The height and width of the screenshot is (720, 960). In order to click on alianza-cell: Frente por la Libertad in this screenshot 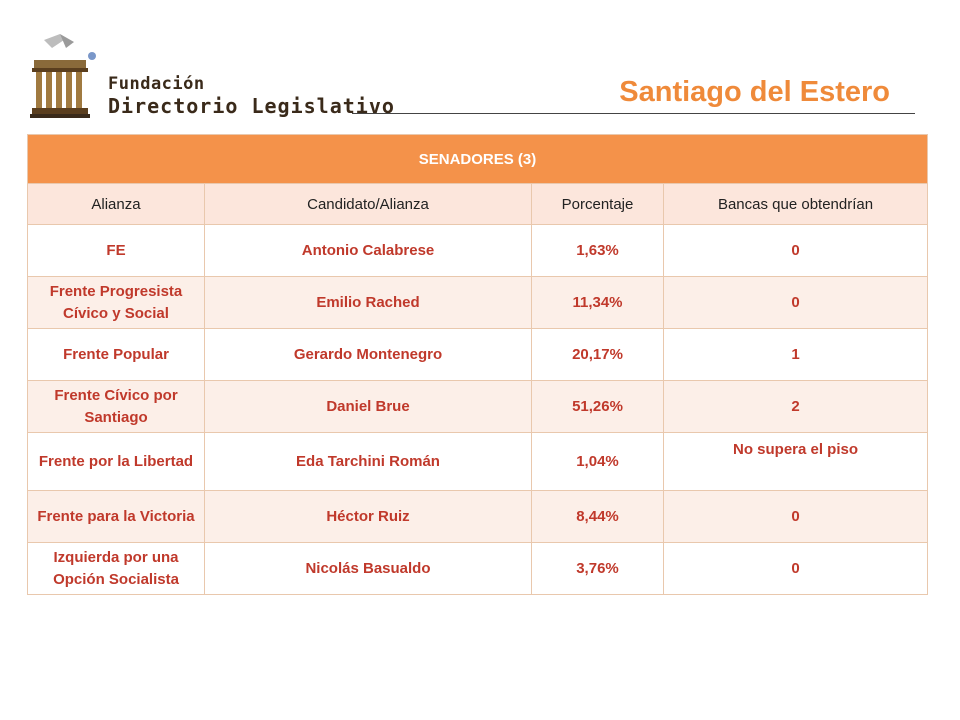, I will do `click(116, 461)`.